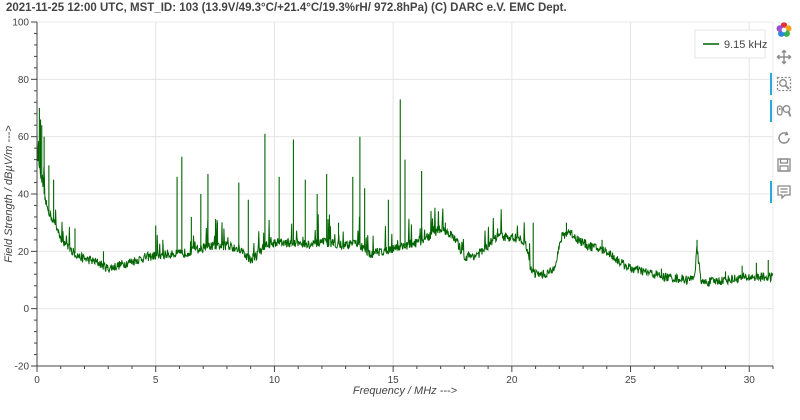 This screenshot has width=800, height=420. What do you see at coordinates (512, 380) in the screenshot?
I see `x-tick-label: 20` at bounding box center [512, 380].